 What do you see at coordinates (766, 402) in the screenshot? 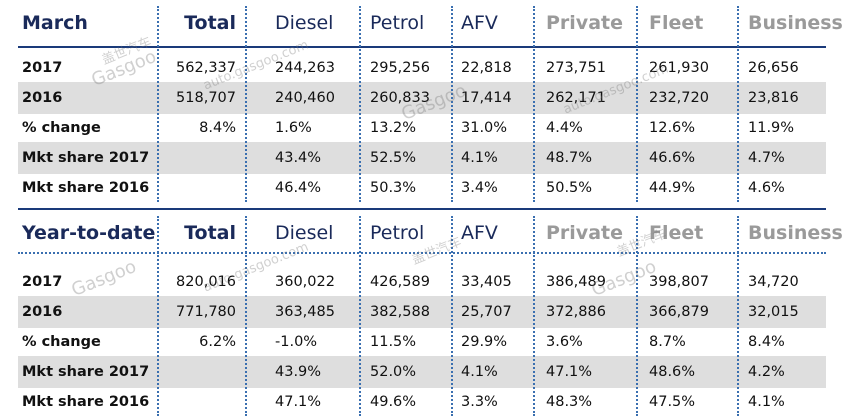
I see `cell-business: 4.1%` at bounding box center [766, 402].